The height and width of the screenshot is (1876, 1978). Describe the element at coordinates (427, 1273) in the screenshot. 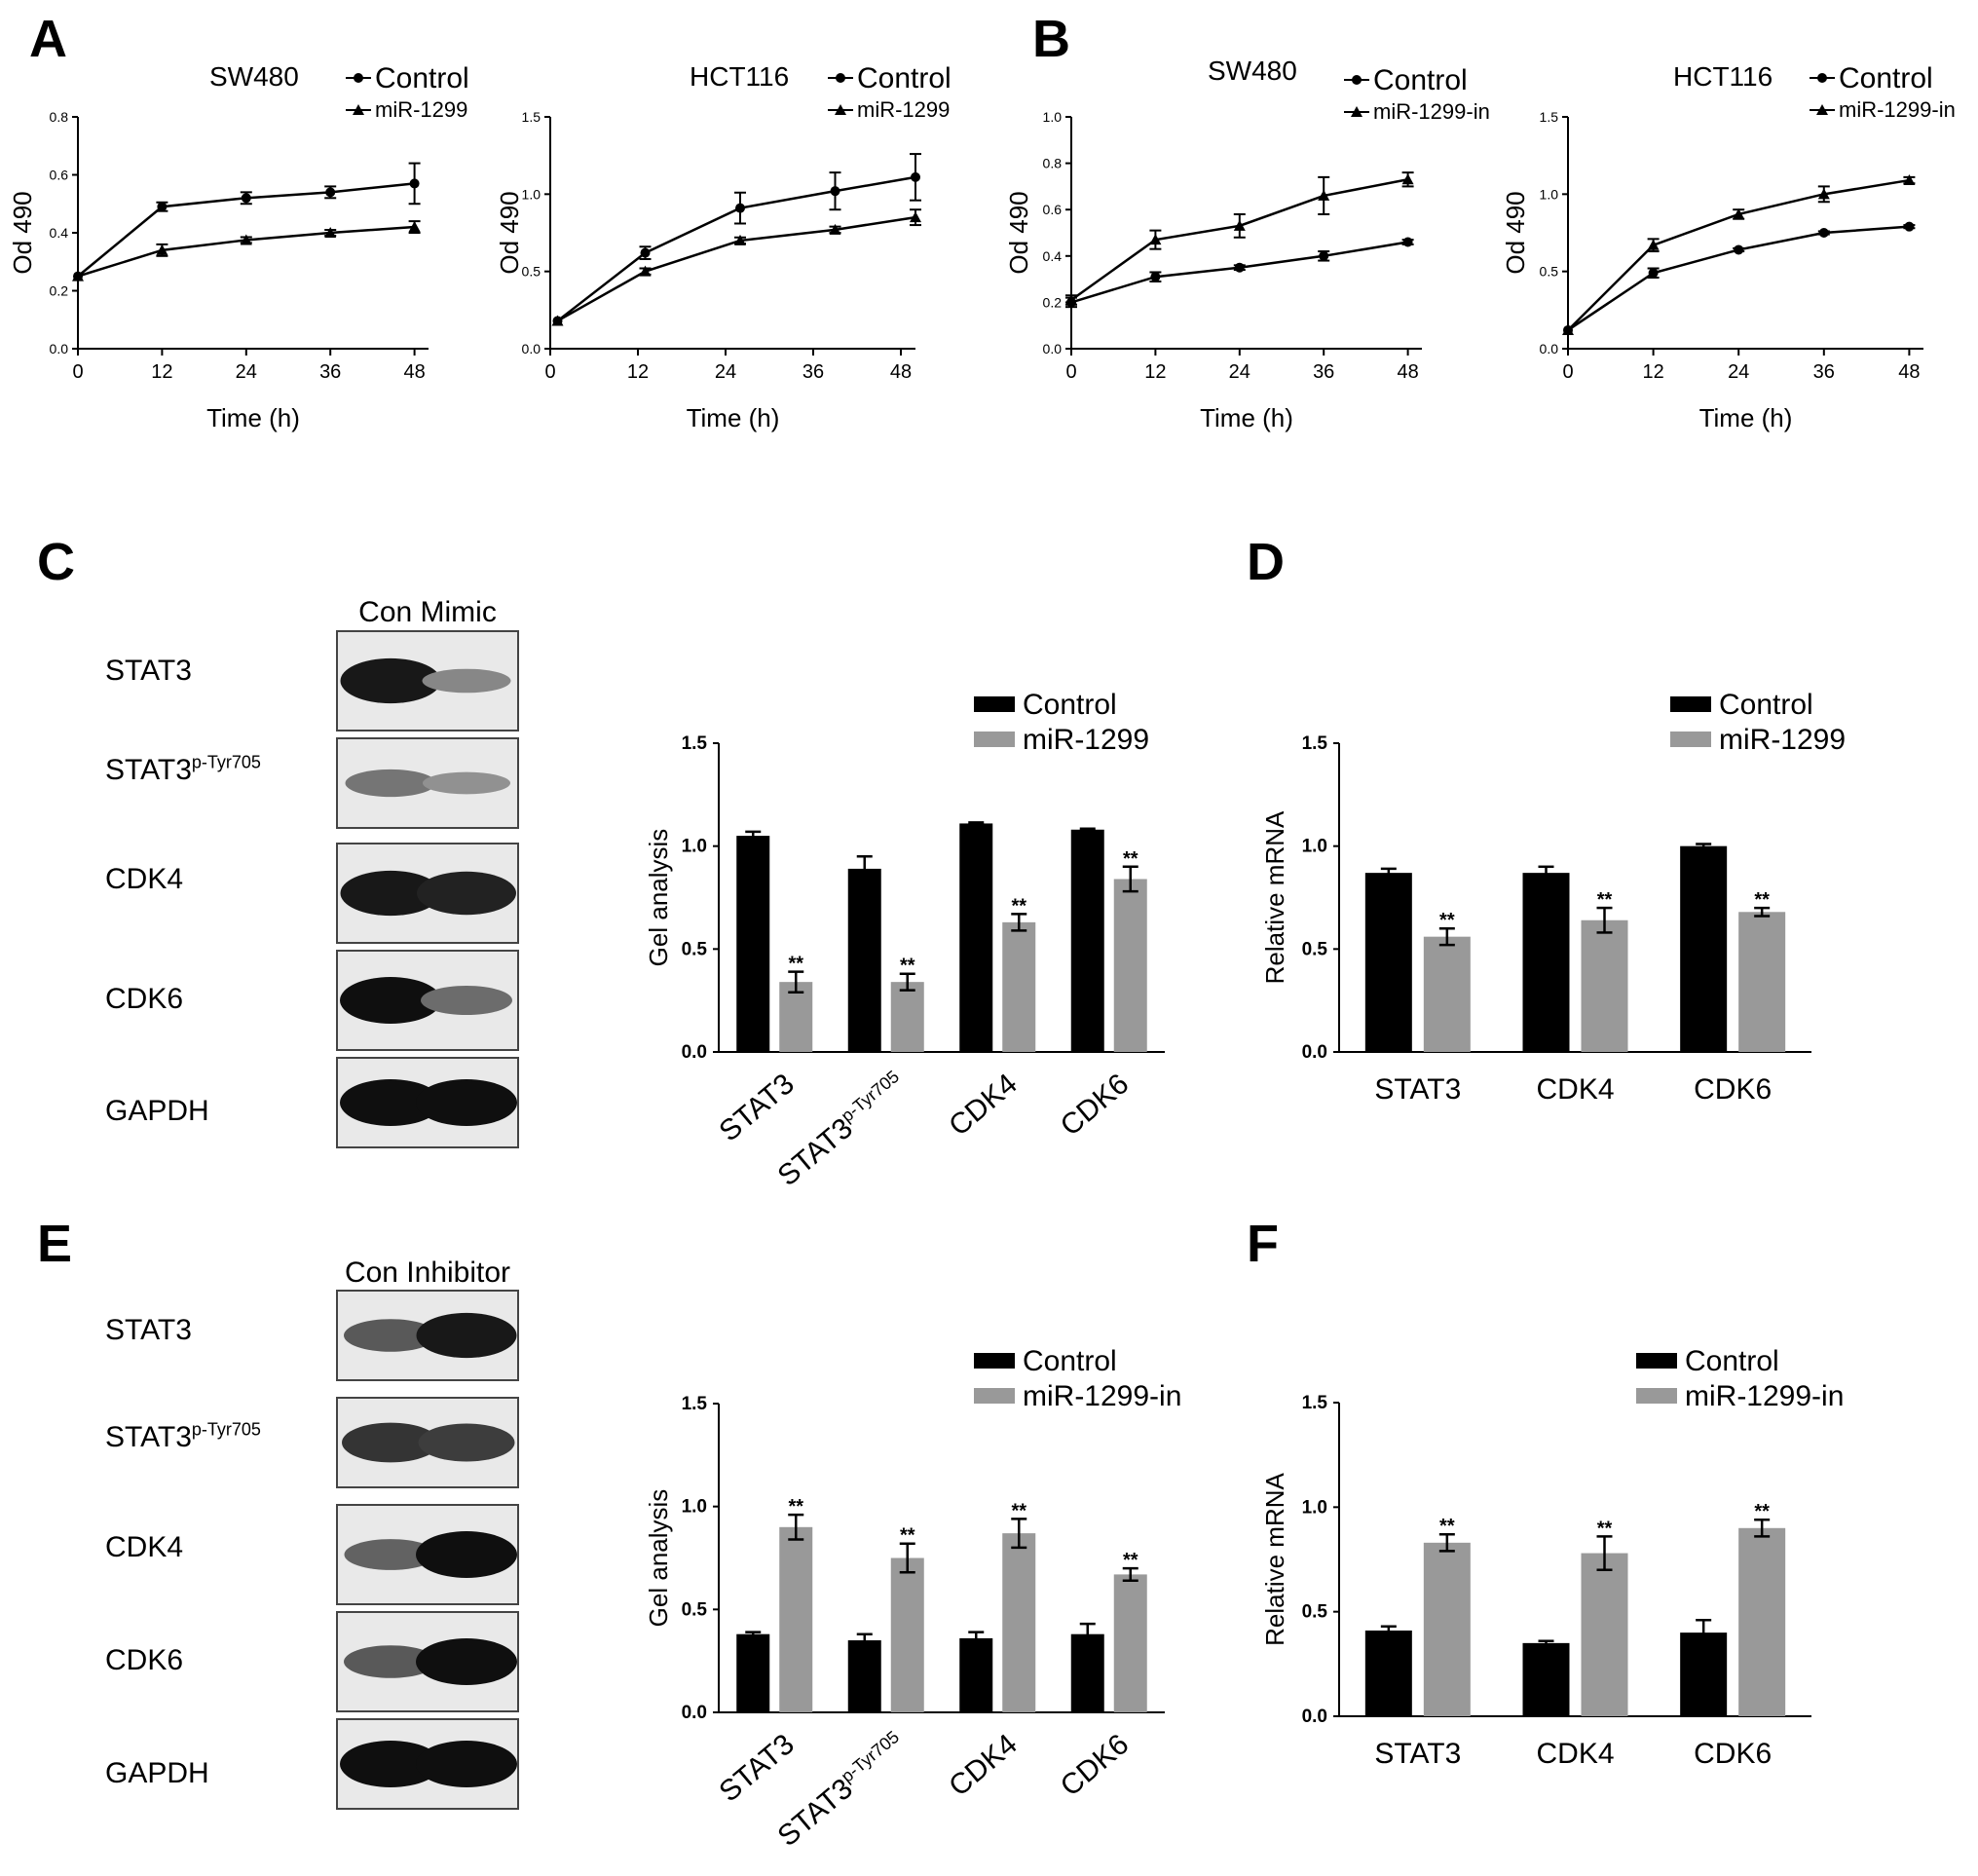

I see `blot-header: Con Inhibitor` at that location.